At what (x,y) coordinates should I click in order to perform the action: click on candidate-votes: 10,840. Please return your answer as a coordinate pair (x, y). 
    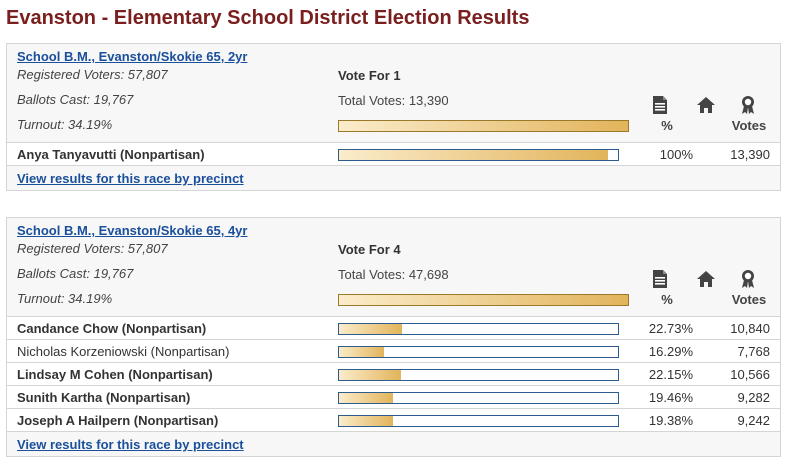
    Looking at the image, I should click on (750, 328).